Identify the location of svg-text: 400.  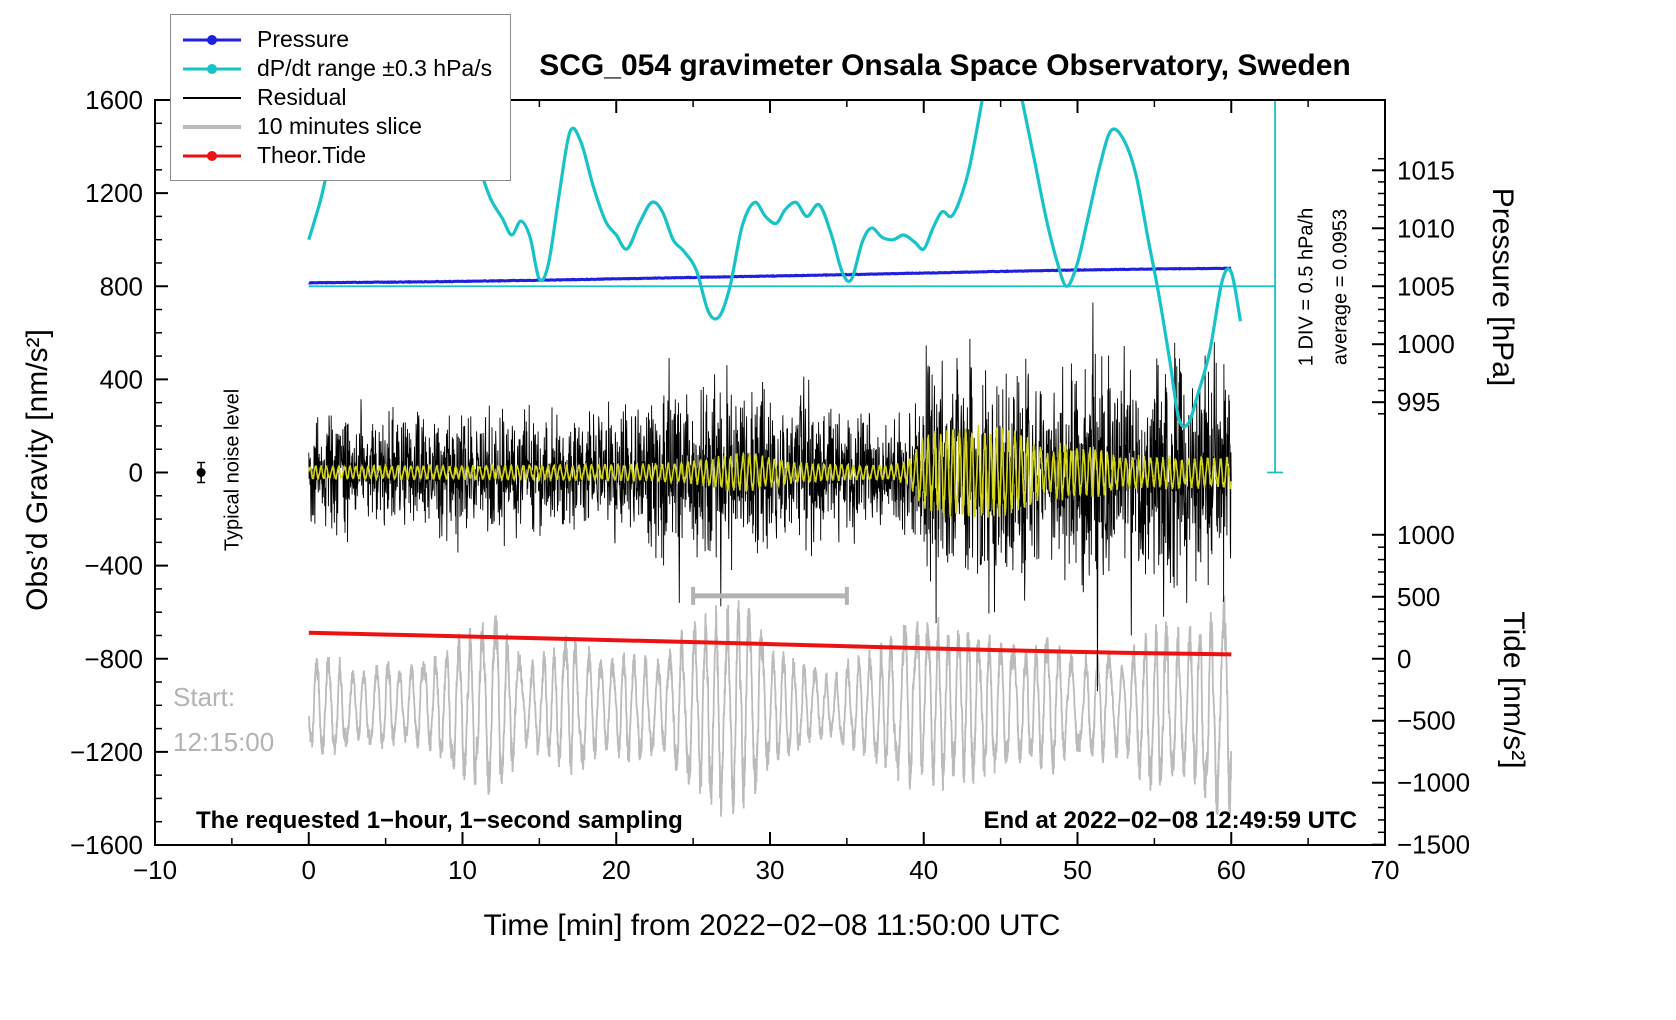
(121, 379).